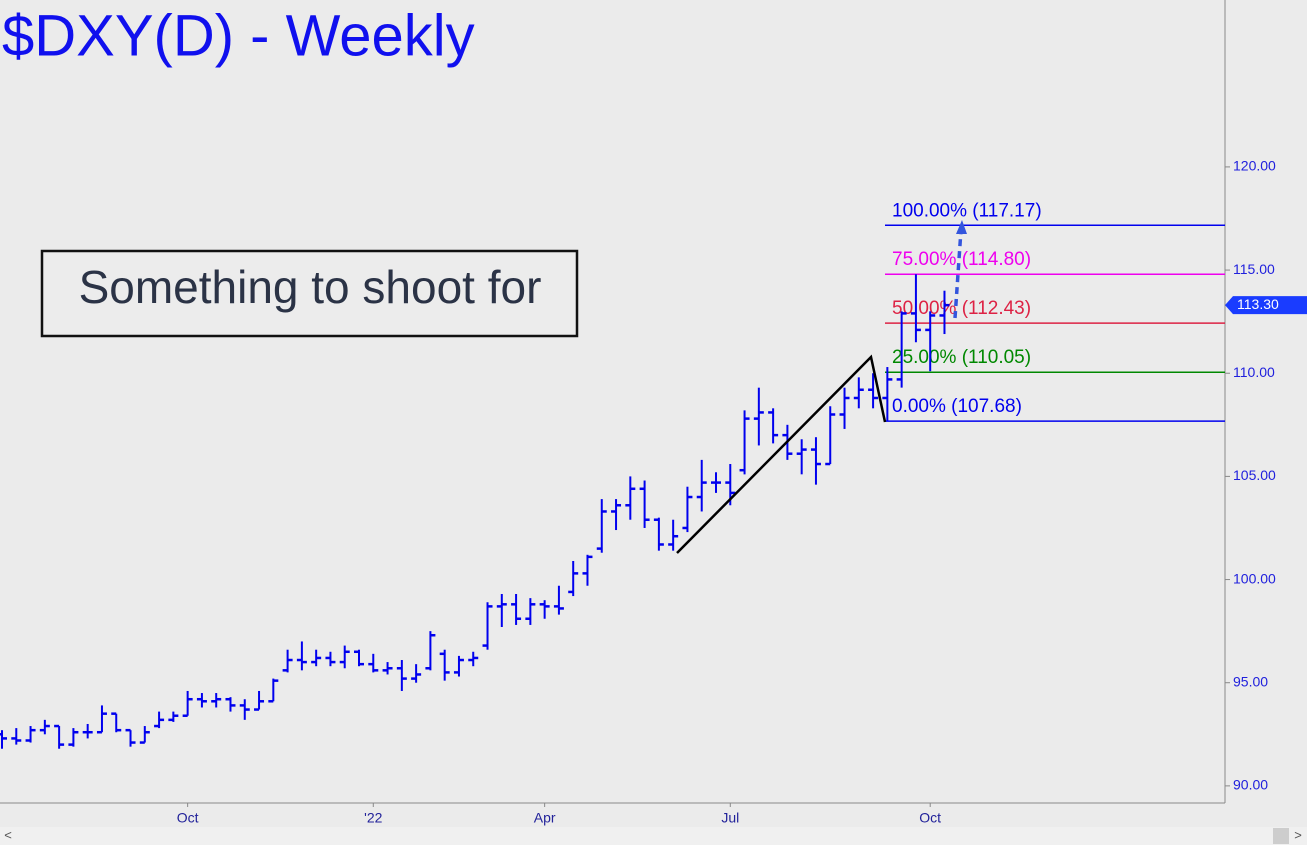 The width and height of the screenshot is (1307, 845). I want to click on pattern-line, so click(781, 454).